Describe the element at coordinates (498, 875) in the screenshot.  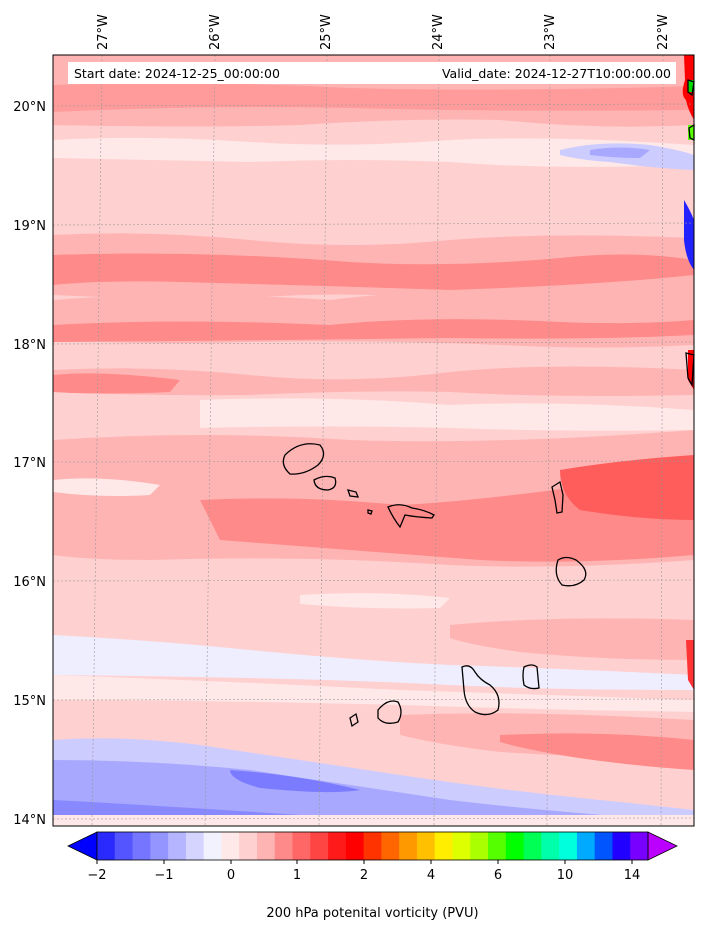
I see `colorbar-tick-label: 6` at that location.